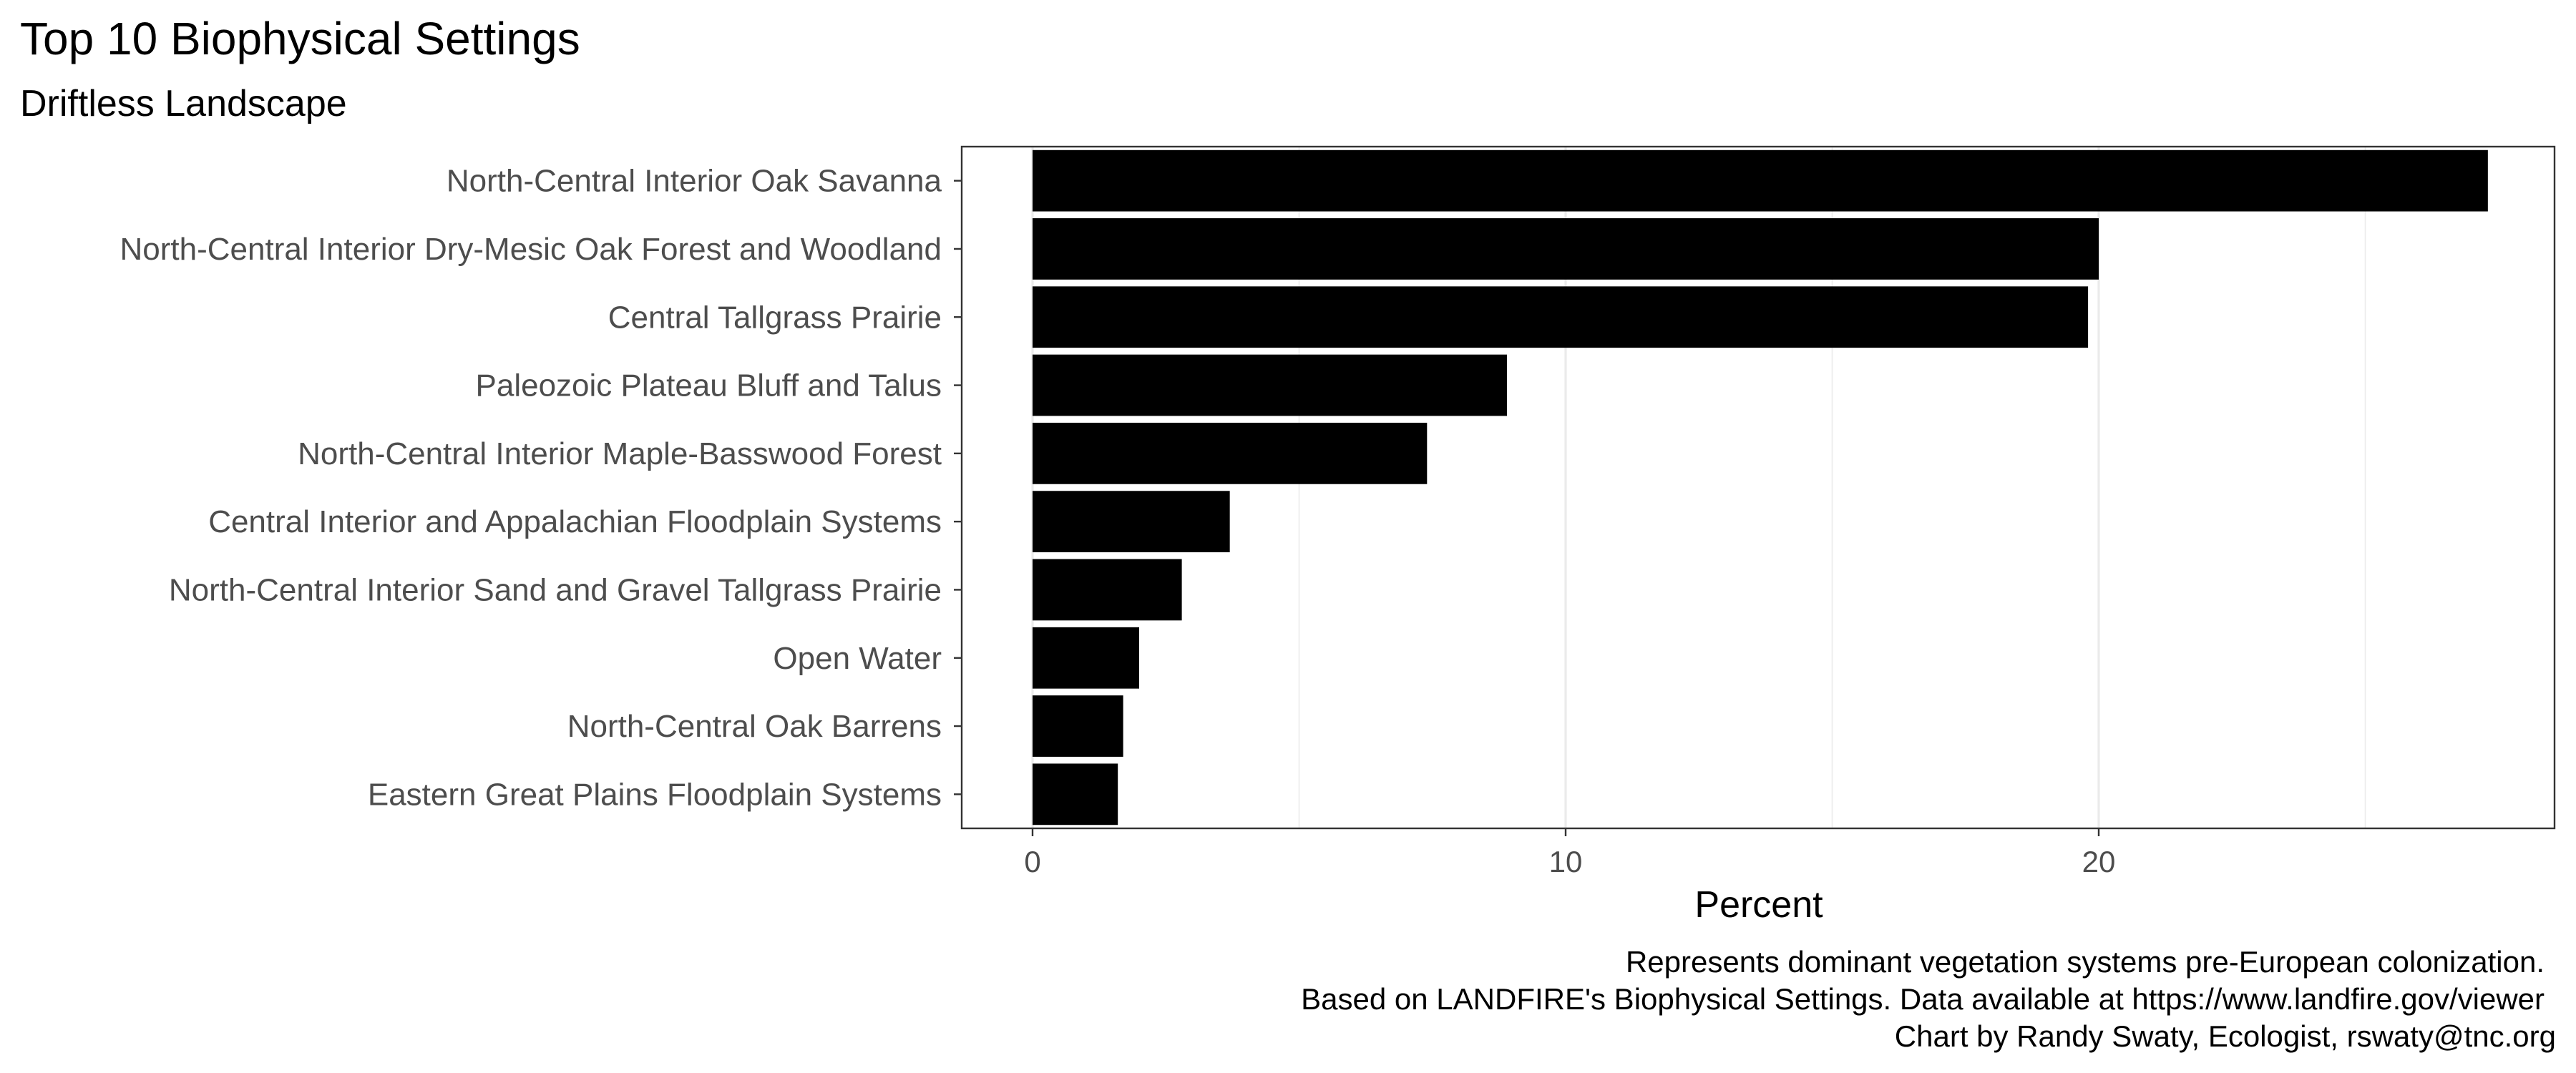  I want to click on chart-subtitle: Driftless Landscape, so click(183, 103).